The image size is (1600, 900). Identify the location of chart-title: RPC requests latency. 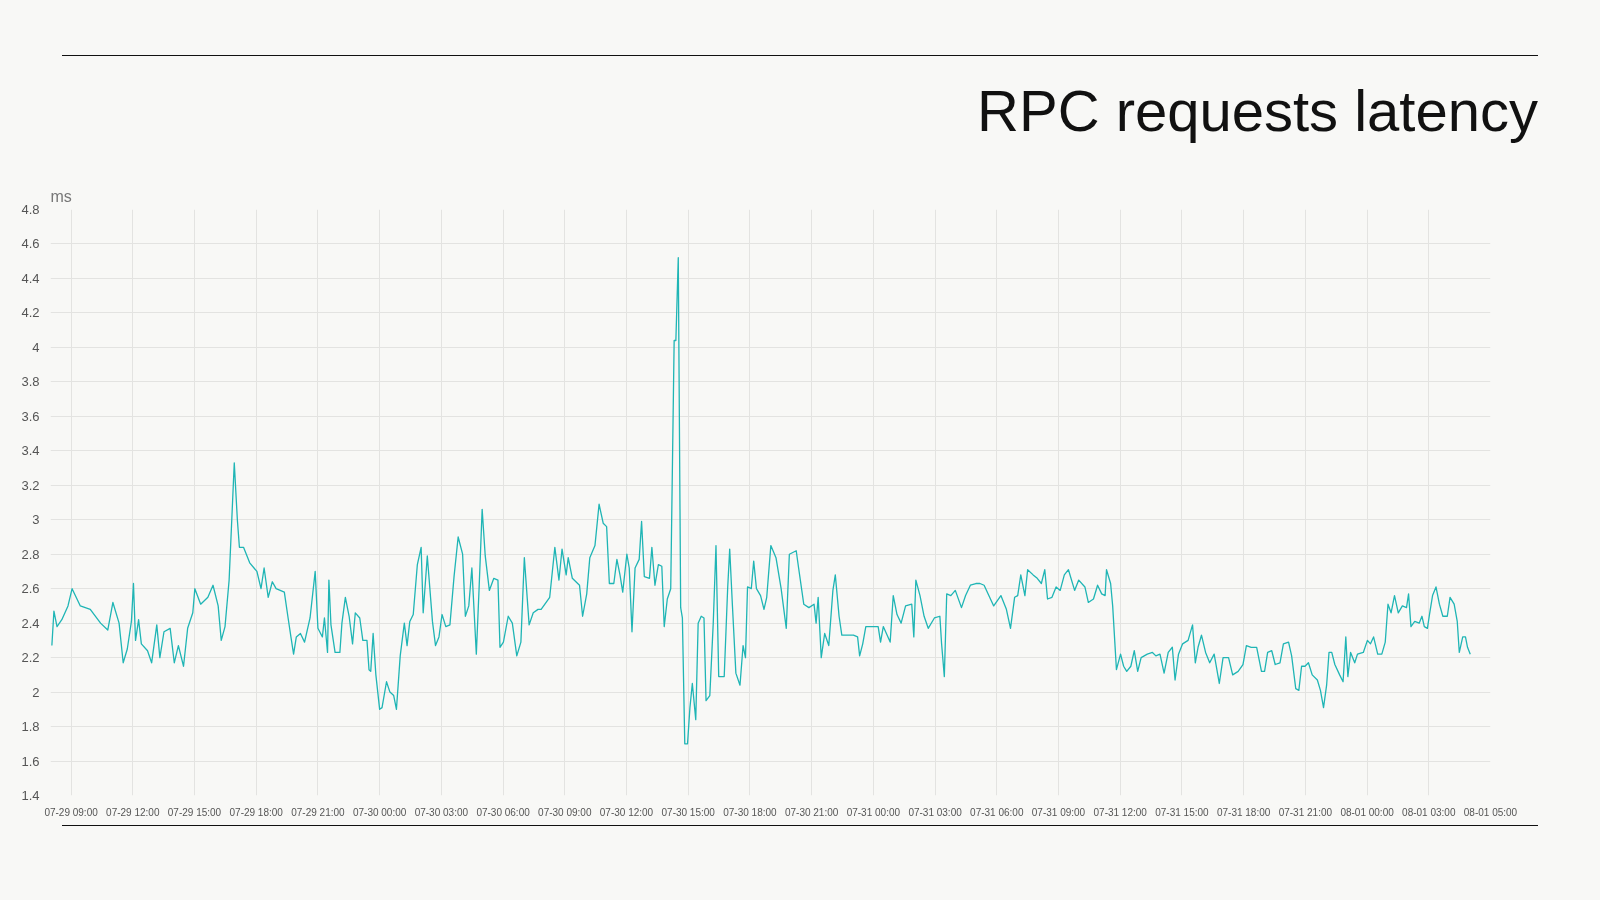
(1257, 111).